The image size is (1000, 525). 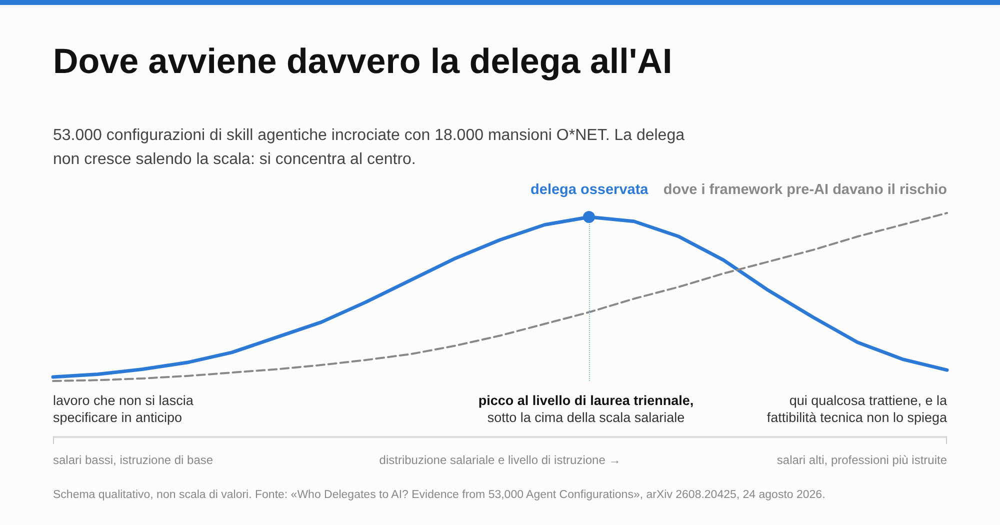 I want to click on text: picco al livello di laurea triennale, sotto la cima della scala salariale, so click(x=586, y=409).